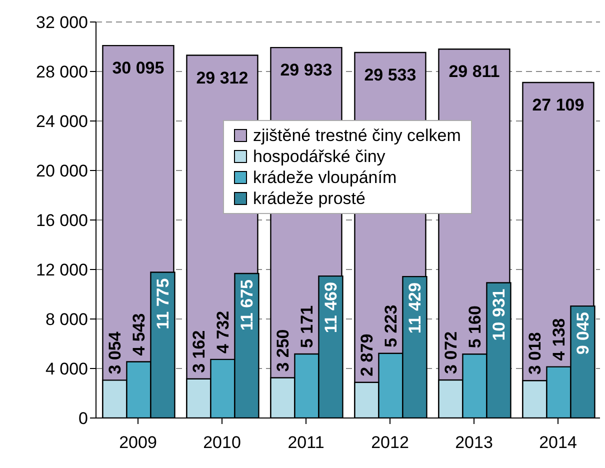  I want to click on data-label: 11 675, so click(247, 305).